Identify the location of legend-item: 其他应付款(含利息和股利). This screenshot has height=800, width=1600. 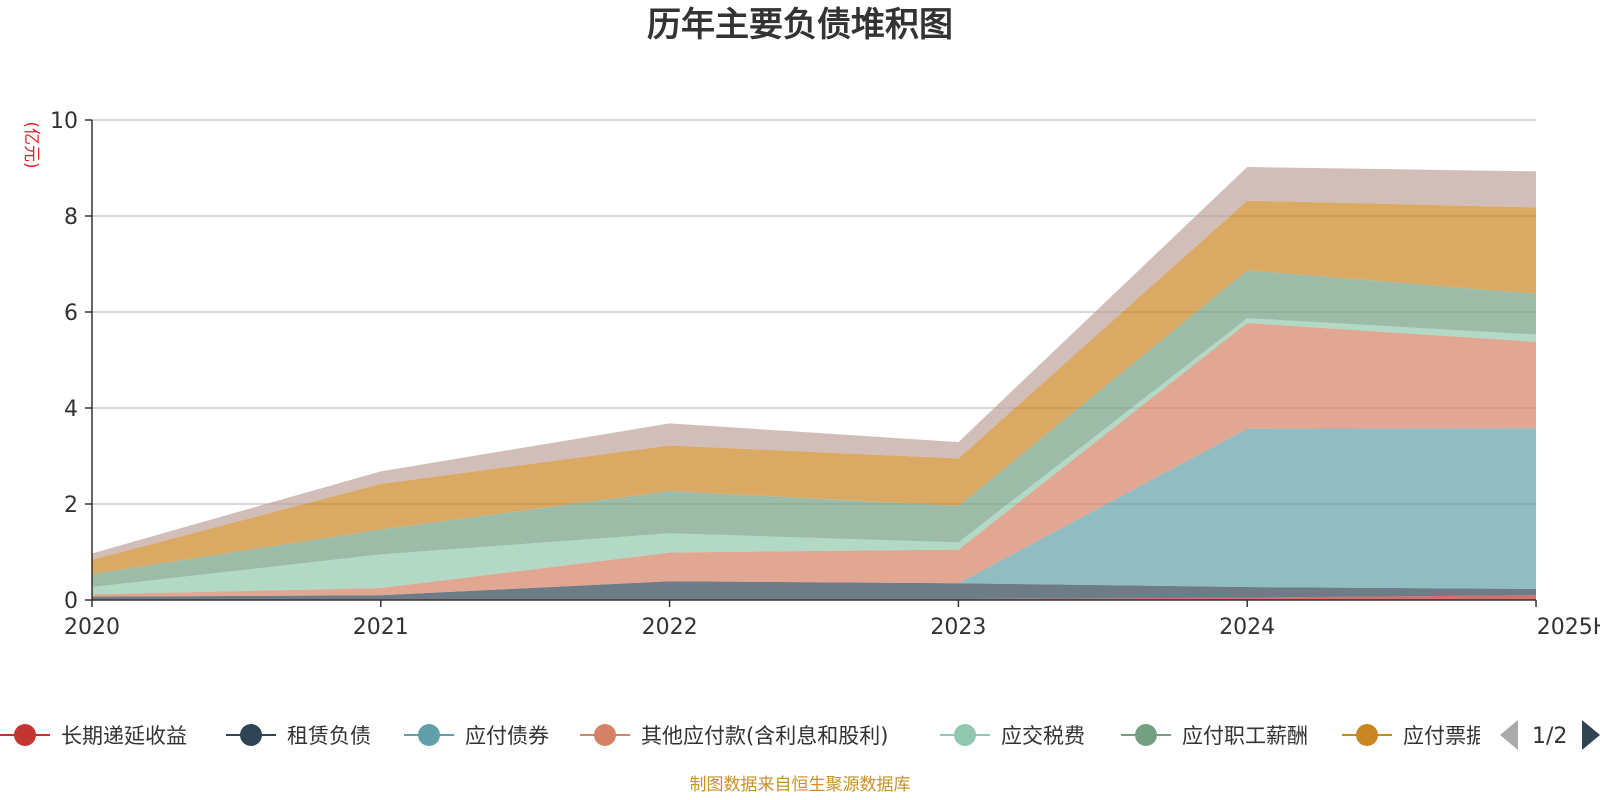
(734, 736).